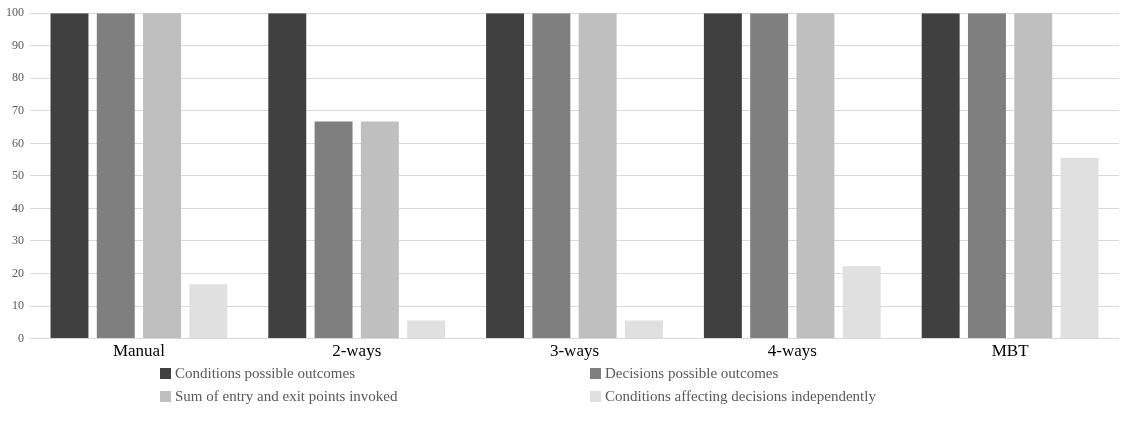  I want to click on y-tick-label: 80, so click(18, 77).